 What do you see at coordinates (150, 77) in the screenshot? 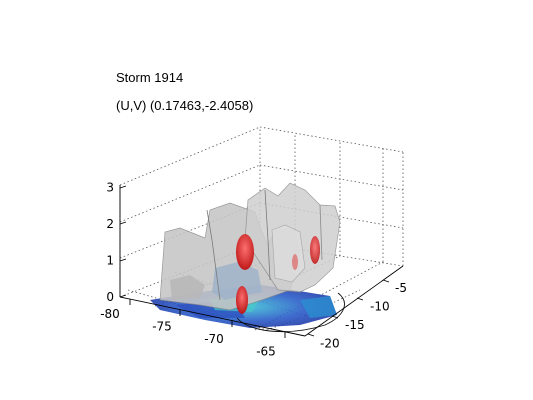
I see `chart-title: Storm 1914` at bounding box center [150, 77].